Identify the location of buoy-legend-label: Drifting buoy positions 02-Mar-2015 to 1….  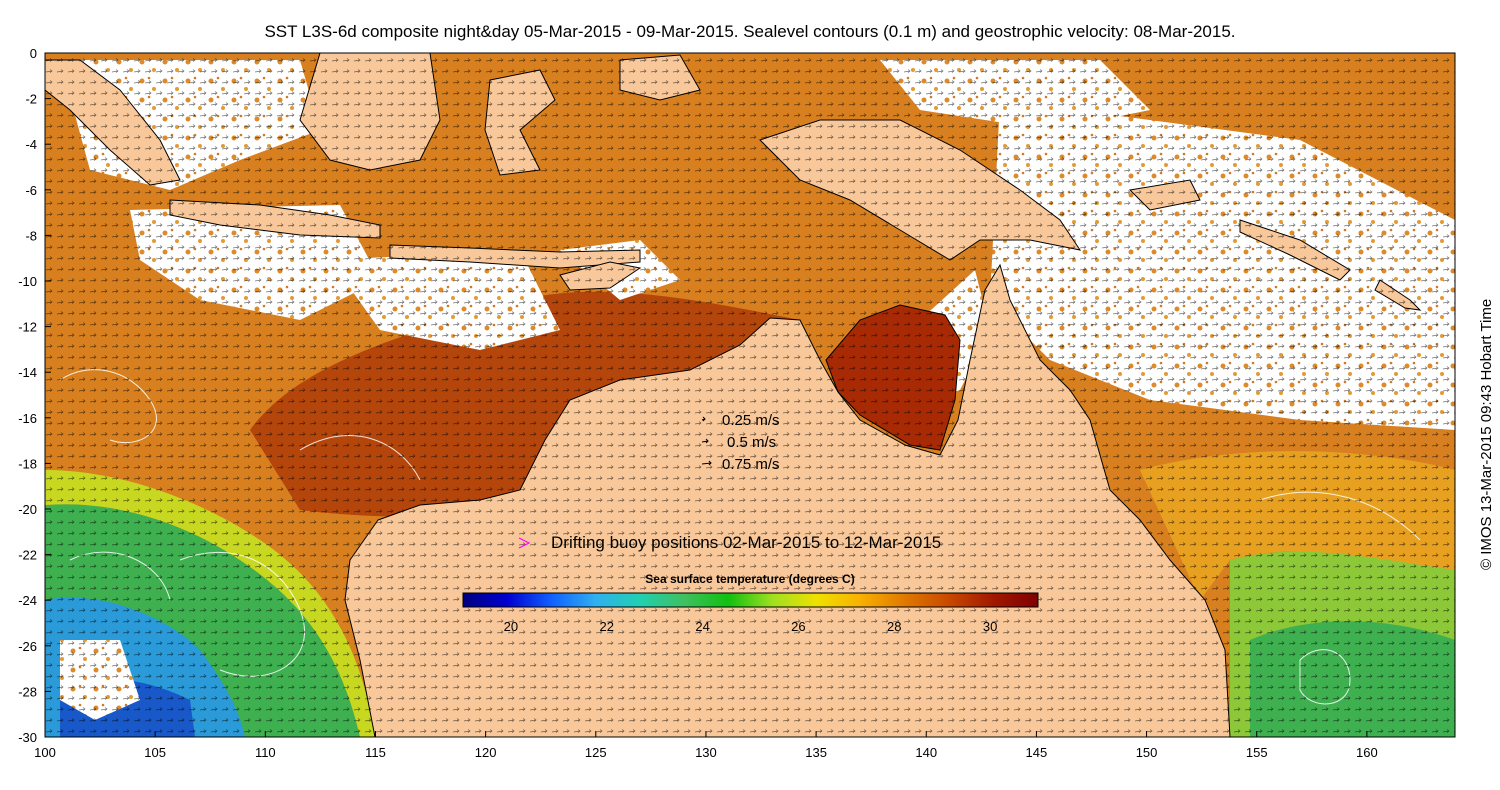
(746, 542).